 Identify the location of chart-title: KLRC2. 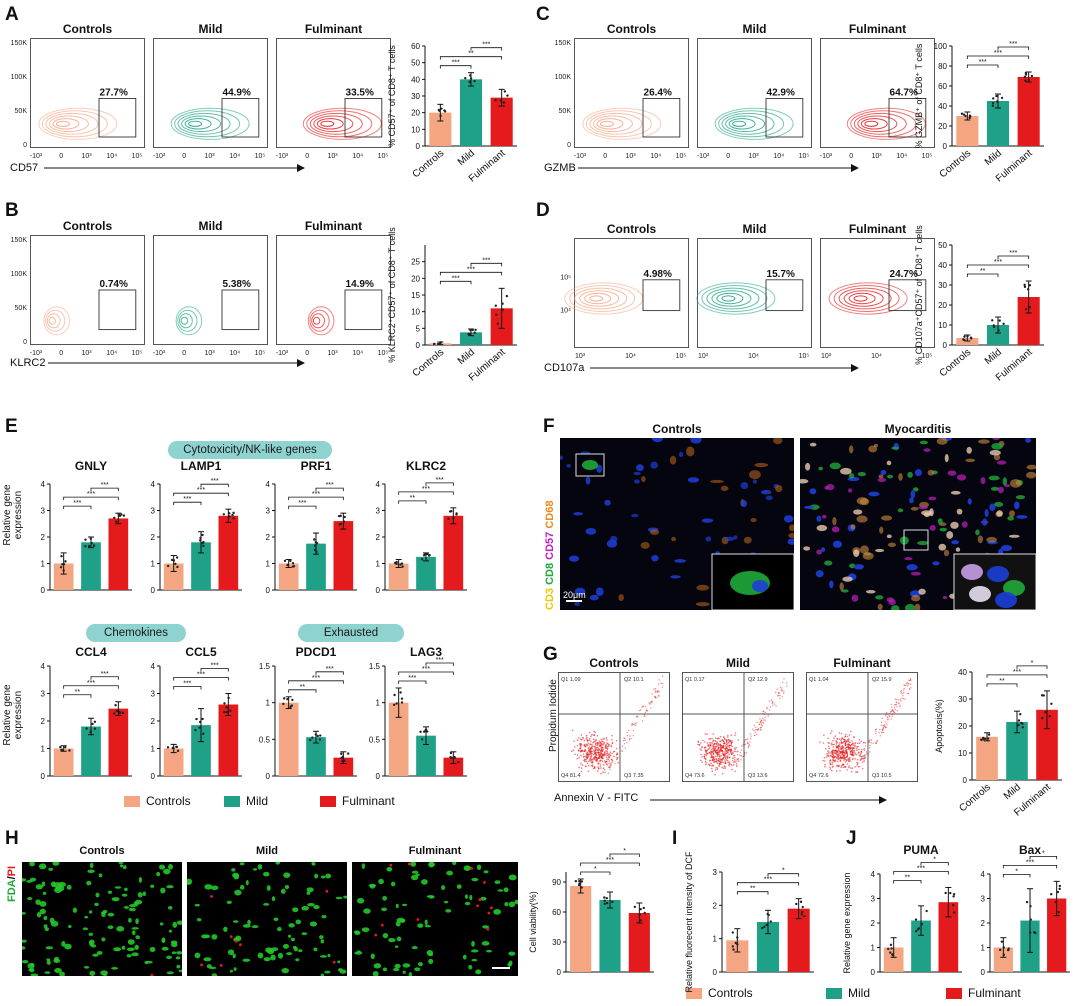
(426, 466).